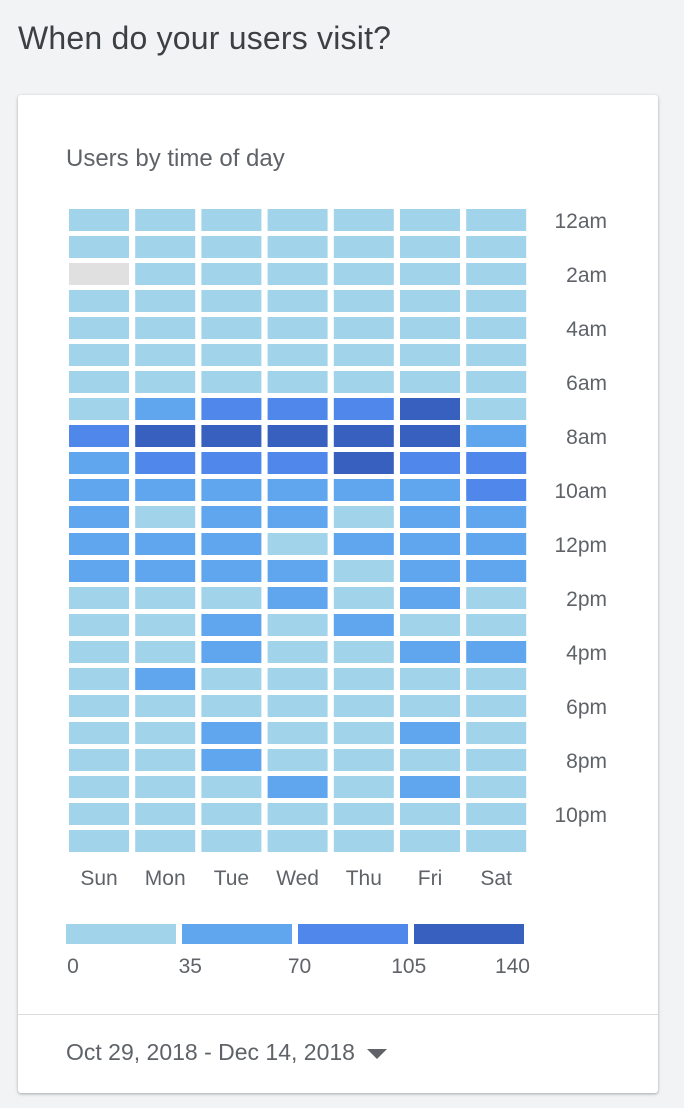  I want to click on hour-tick-label: 12am, so click(580, 221).